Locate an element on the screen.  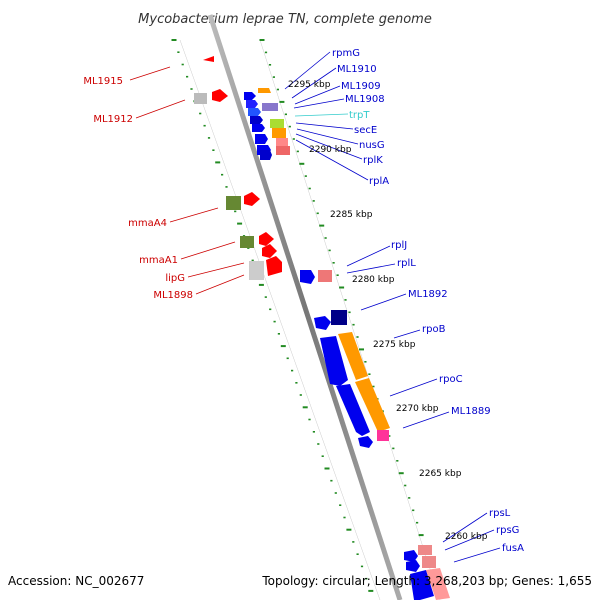
gene-label-ml1908: ML1908 is located at coordinates (365, 99).